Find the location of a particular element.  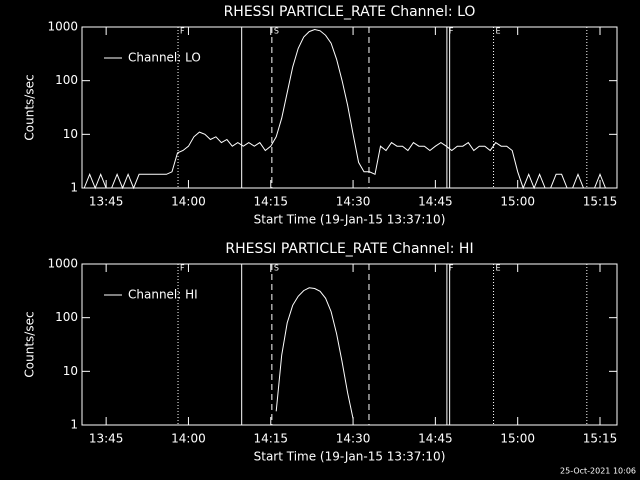

date-stamp: 25-Oct-2021 10:06 is located at coordinates (598, 471).